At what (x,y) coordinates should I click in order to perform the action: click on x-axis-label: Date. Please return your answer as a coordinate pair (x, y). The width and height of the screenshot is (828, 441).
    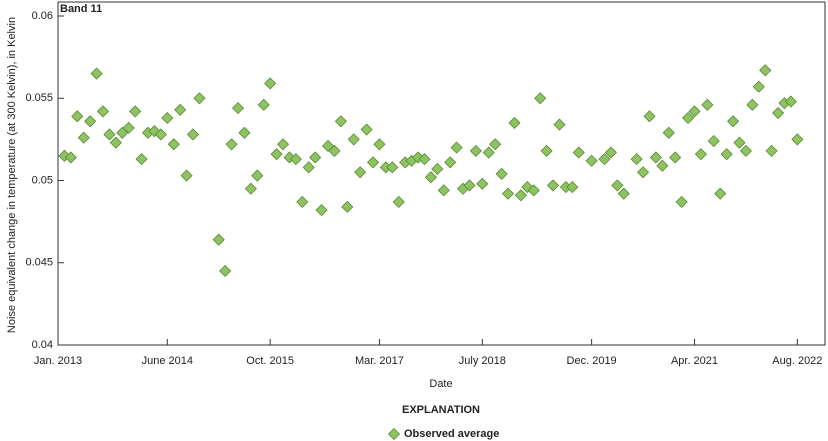
    Looking at the image, I should click on (440, 384).